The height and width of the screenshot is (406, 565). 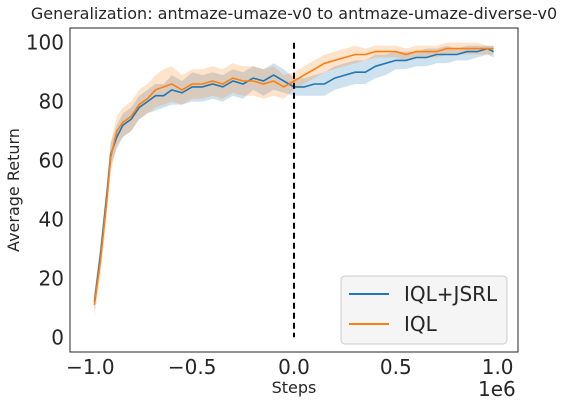 What do you see at coordinates (51, 278) in the screenshot?
I see `y-tick-label: 20` at bounding box center [51, 278].